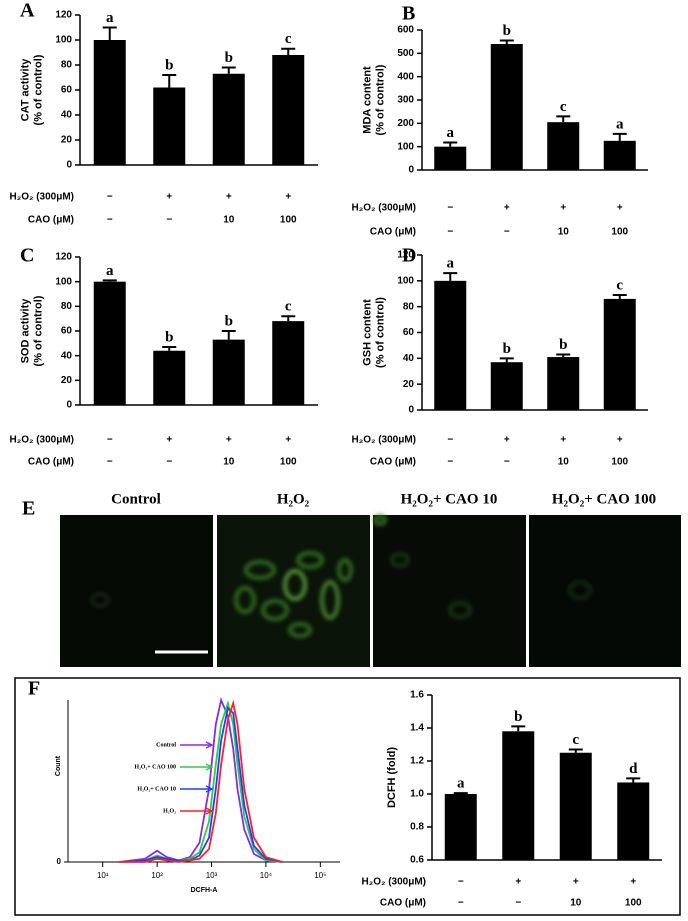 This screenshot has height=921, width=688. I want to click on y-tick-label: 1.4, so click(417, 728).